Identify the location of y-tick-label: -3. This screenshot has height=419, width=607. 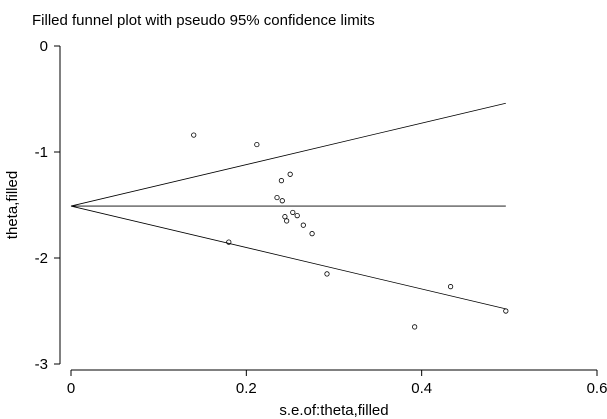
(41, 364).